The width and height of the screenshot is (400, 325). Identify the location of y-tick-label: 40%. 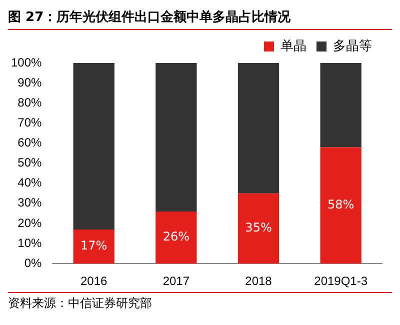
(30, 183).